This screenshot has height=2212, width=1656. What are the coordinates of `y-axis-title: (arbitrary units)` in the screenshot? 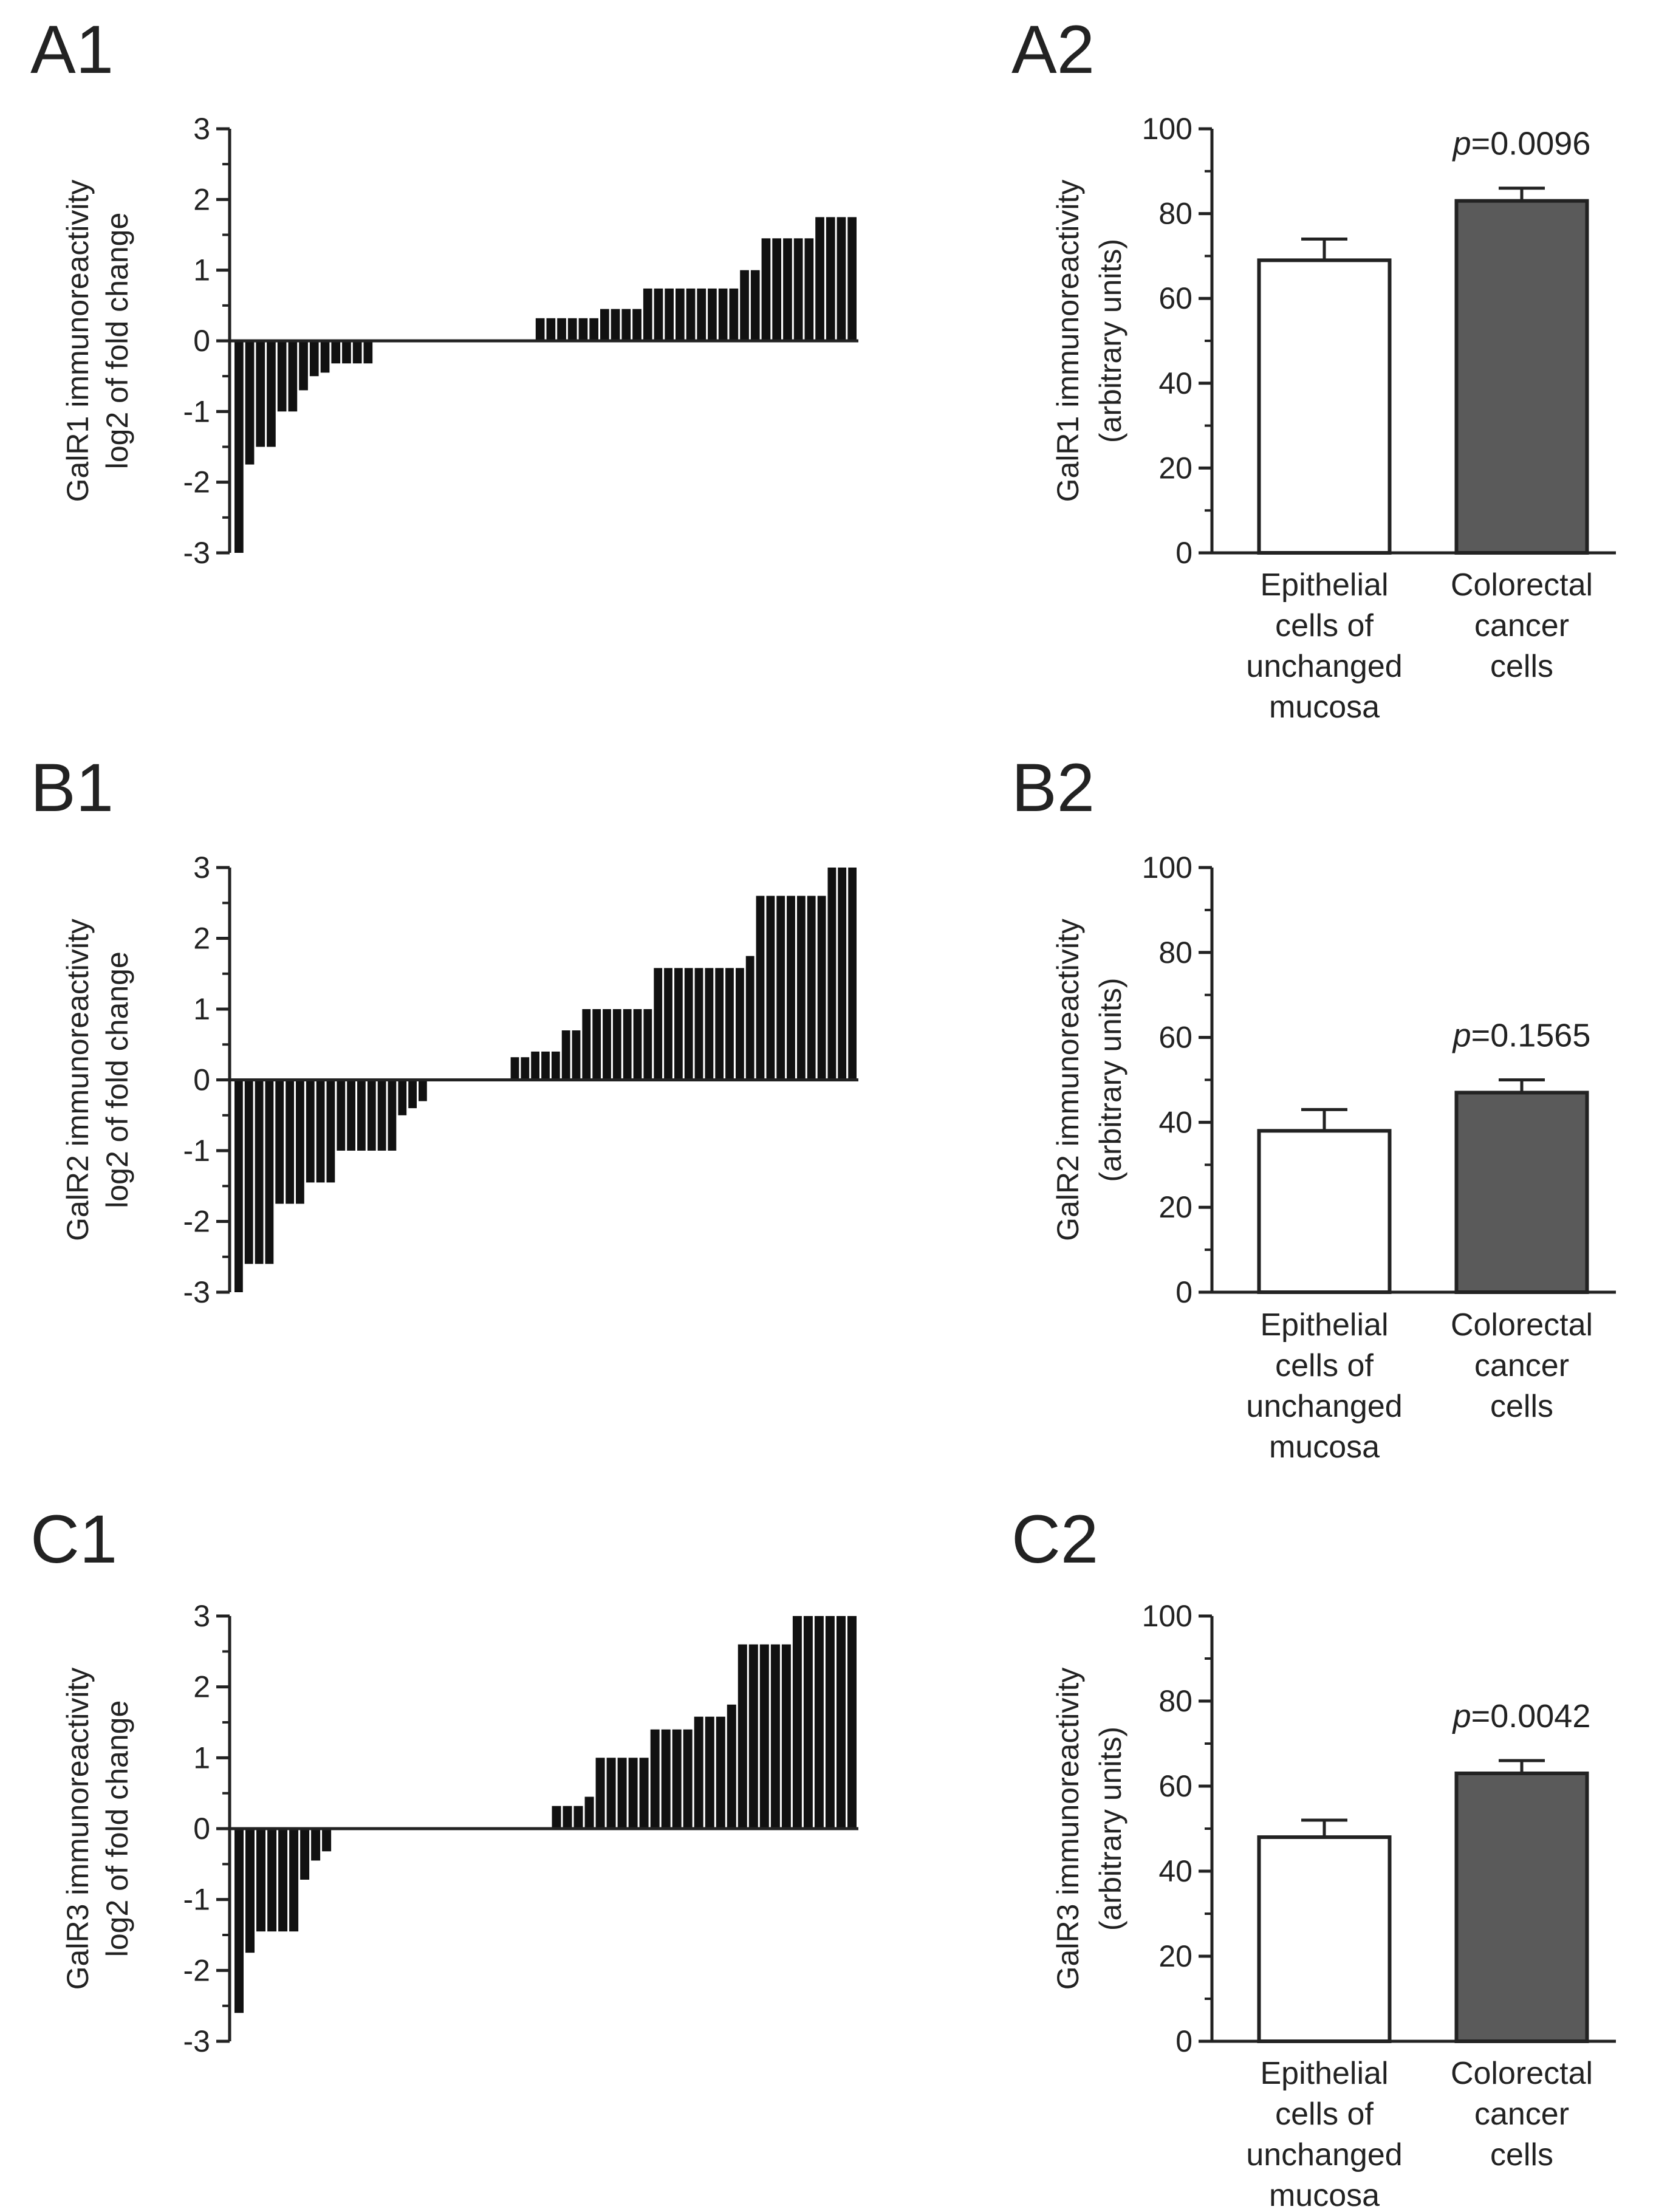 It's located at (1110, 1080).